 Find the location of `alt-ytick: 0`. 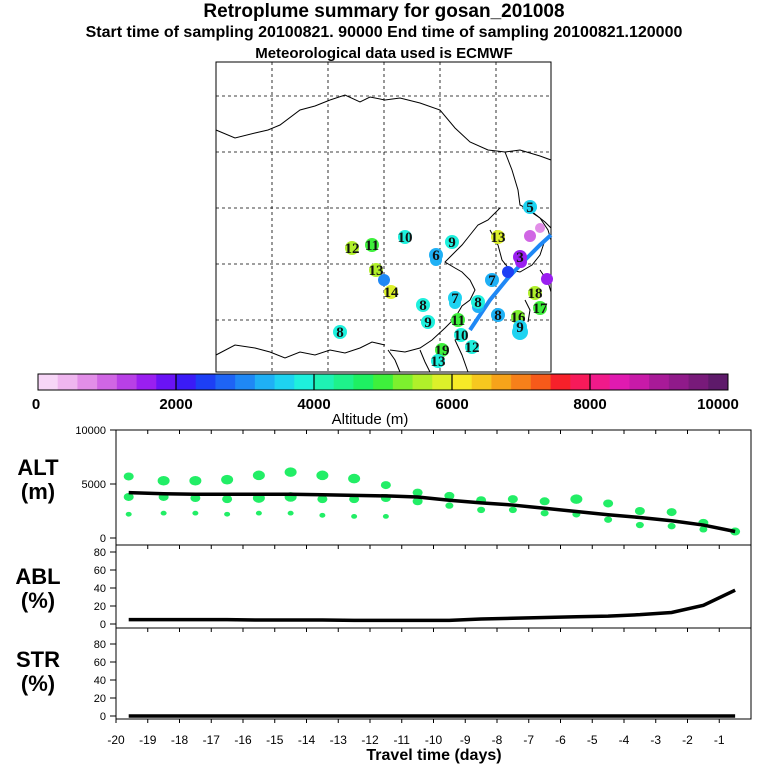

alt-ytick: 0 is located at coordinates (103, 539).